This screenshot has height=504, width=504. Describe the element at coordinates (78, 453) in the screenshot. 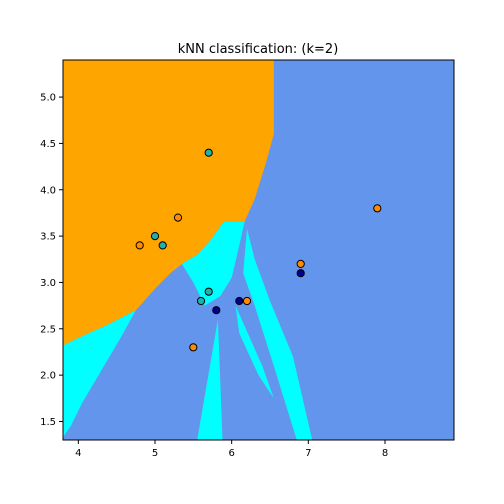

I see `x-tick-label: 4` at that location.